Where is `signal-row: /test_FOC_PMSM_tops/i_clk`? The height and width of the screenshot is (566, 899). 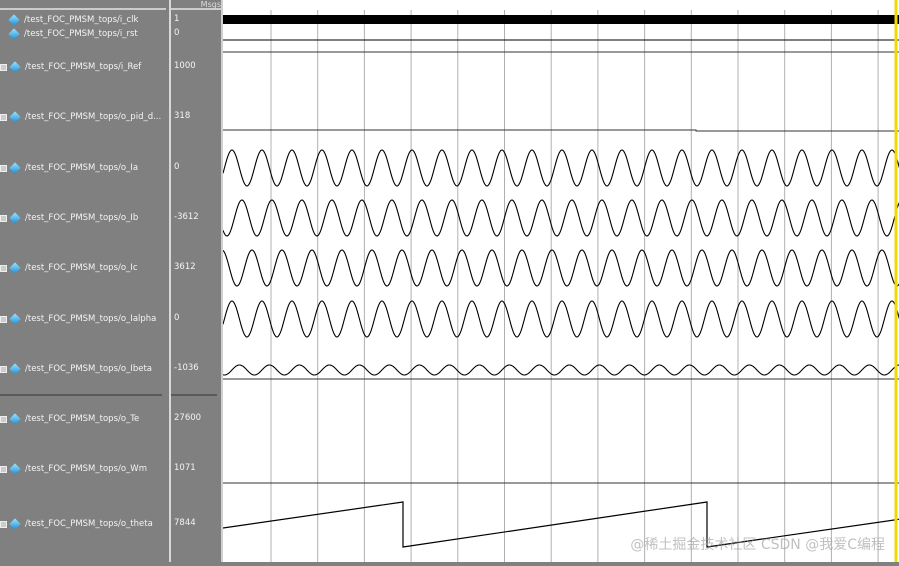 signal-row: /test_FOC_PMSM_tops/i_clk is located at coordinates (69, 20).